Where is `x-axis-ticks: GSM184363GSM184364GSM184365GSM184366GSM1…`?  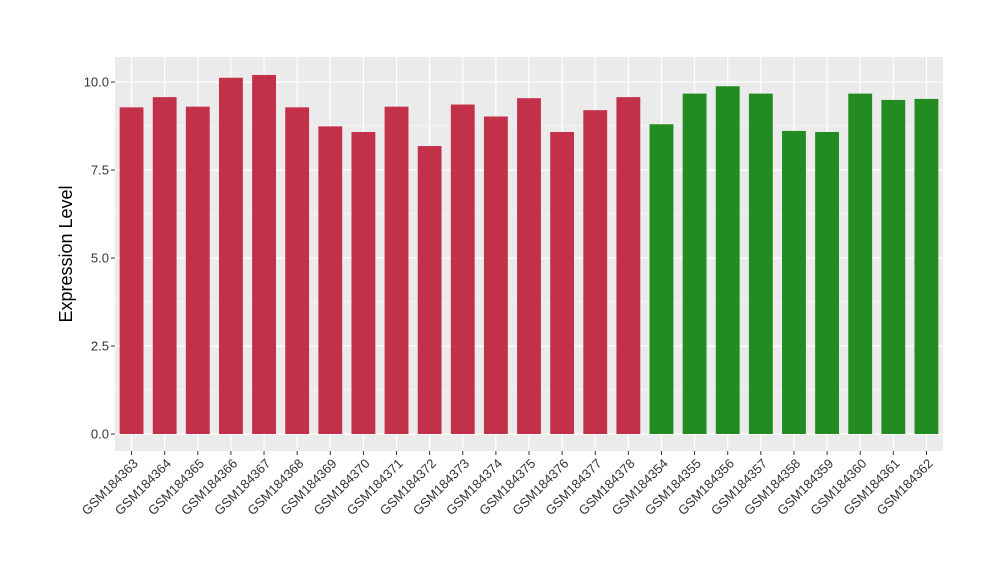
x-axis-ticks: GSM184363GSM184364GSM184365GSM184366GSM1… is located at coordinates (507, 484).